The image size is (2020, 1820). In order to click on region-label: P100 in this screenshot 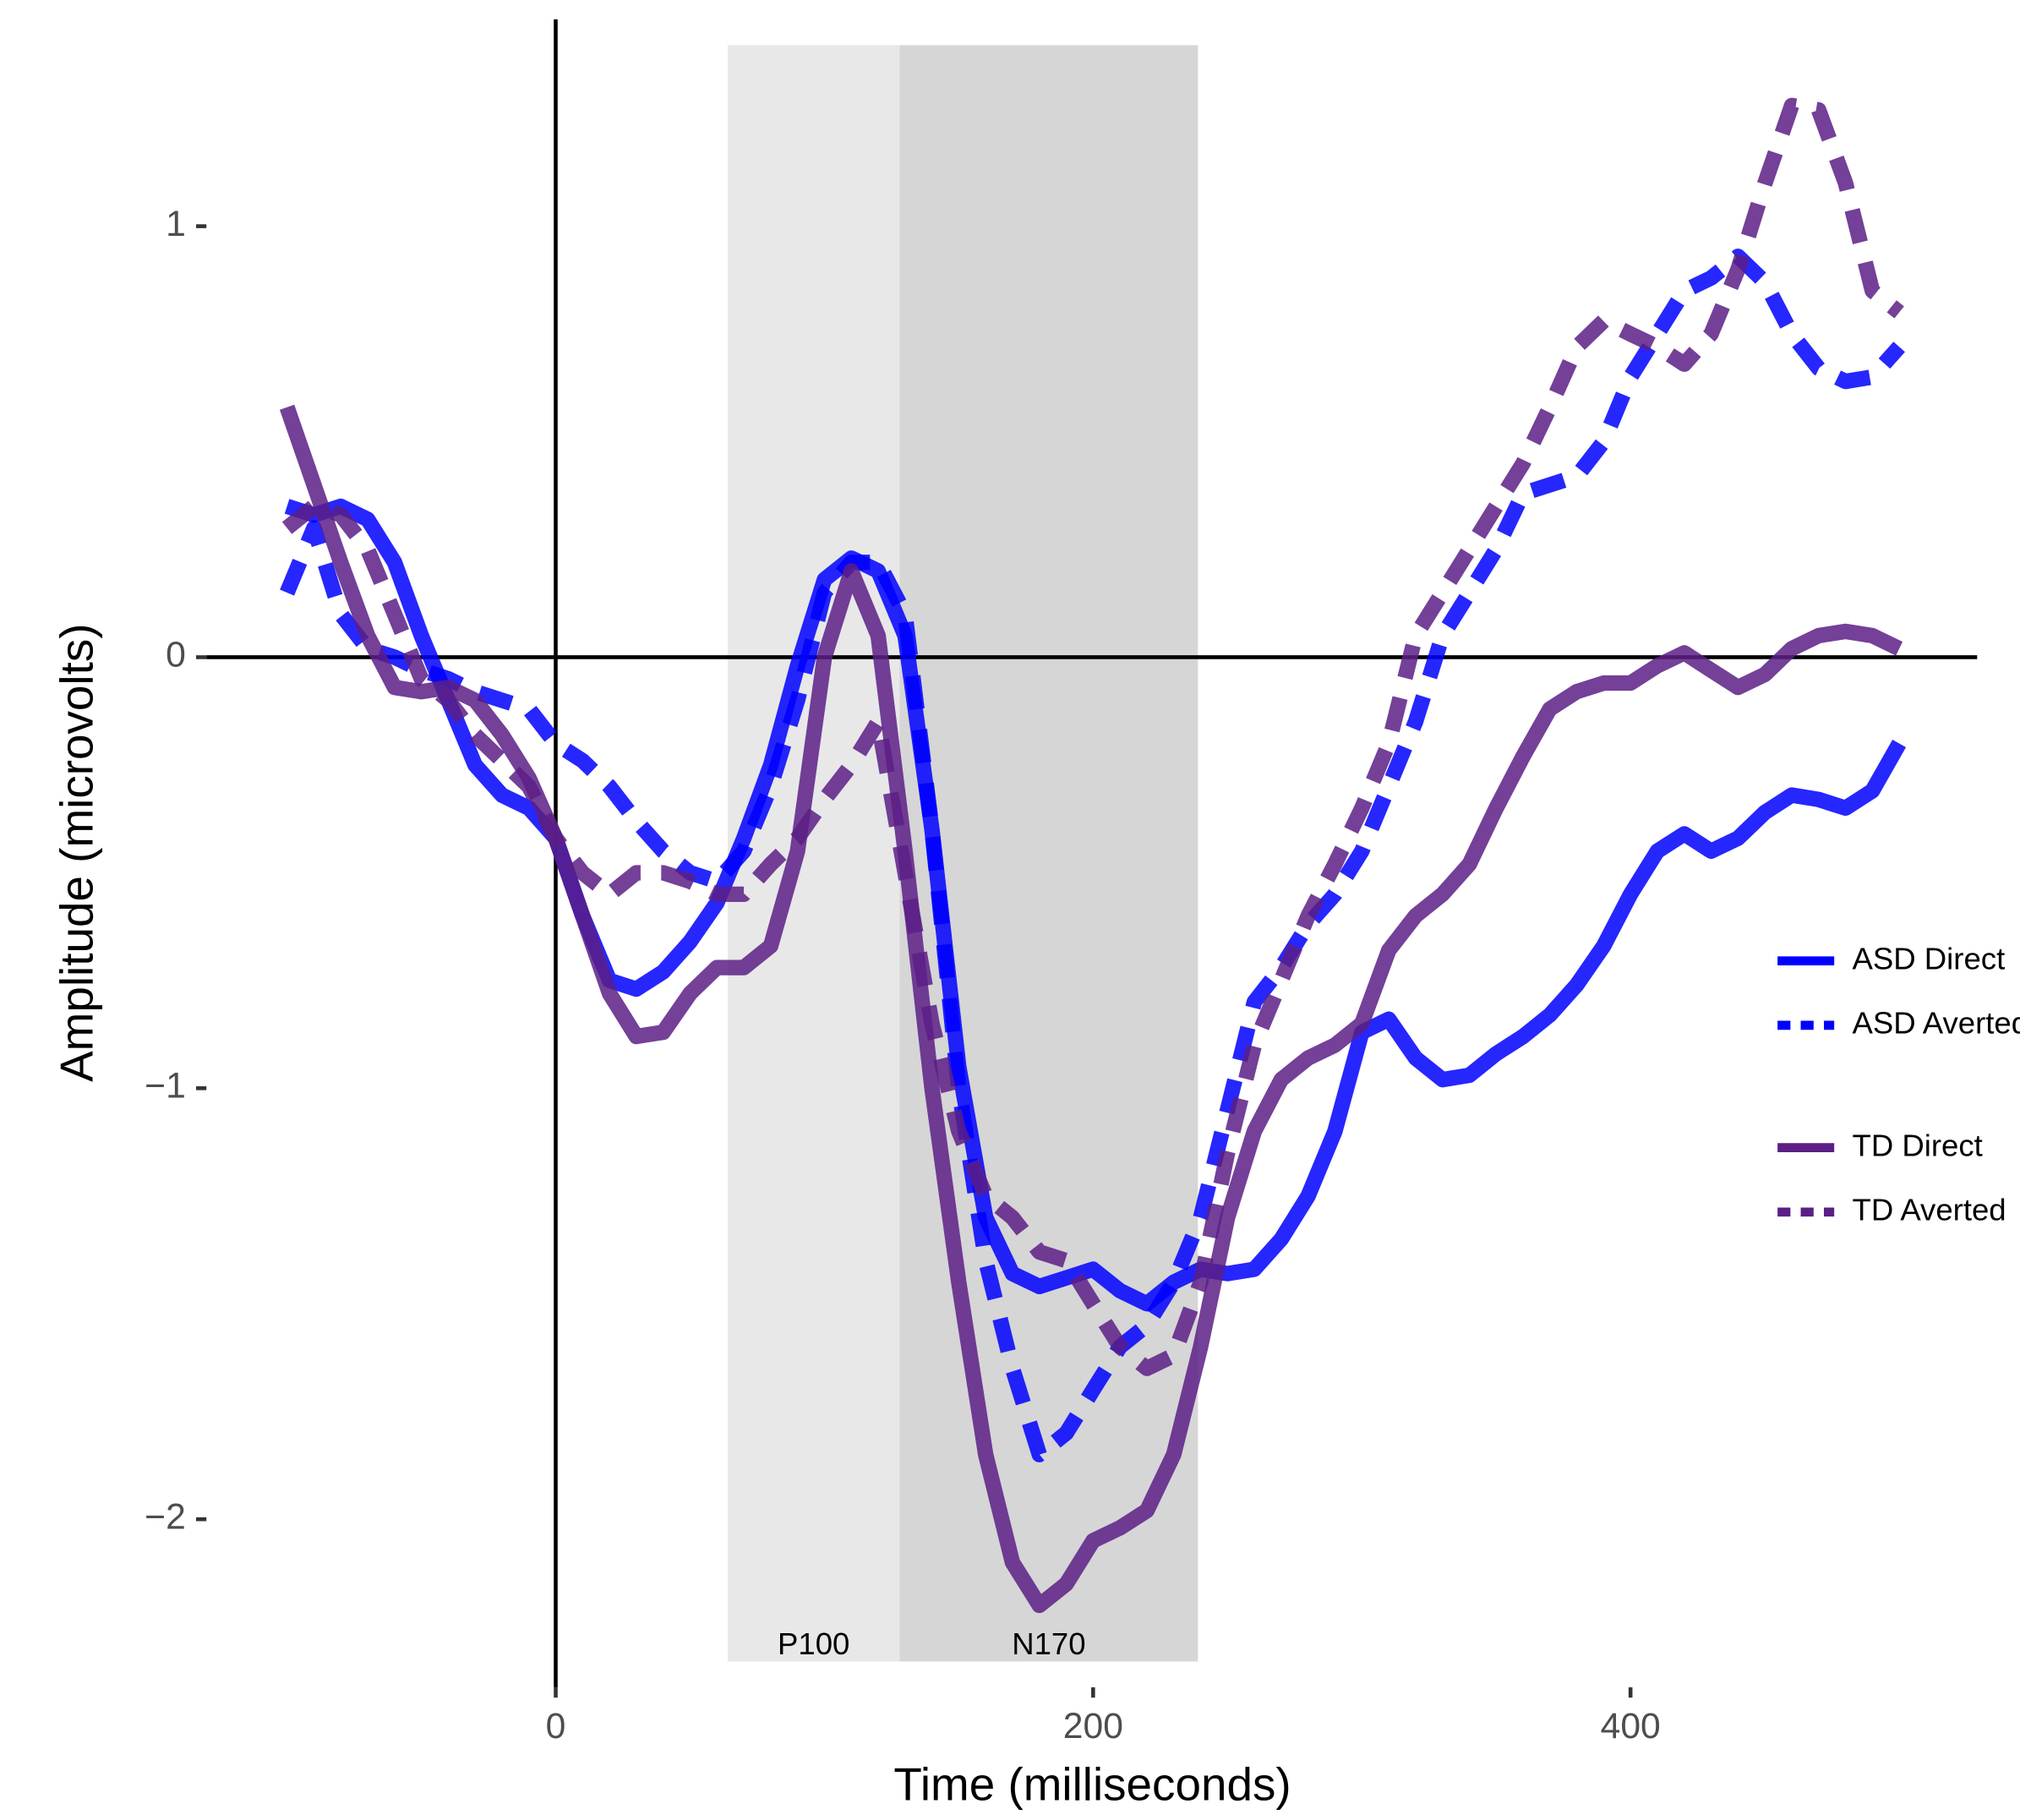, I will do `click(813, 1643)`.